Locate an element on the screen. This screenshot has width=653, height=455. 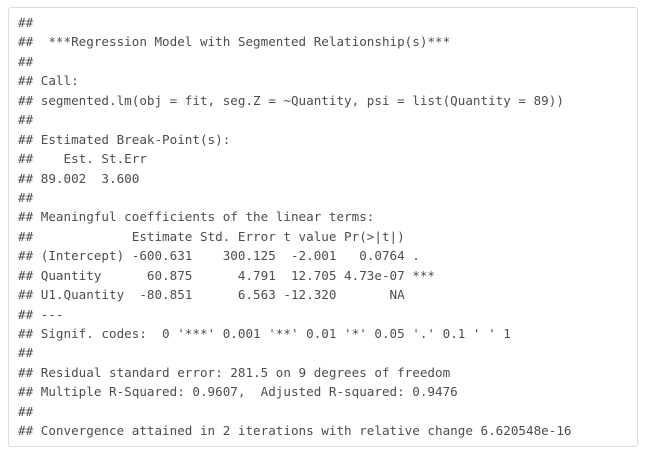
breakpoint-values-line: ## 89.002 3.600 is located at coordinates (79, 178).